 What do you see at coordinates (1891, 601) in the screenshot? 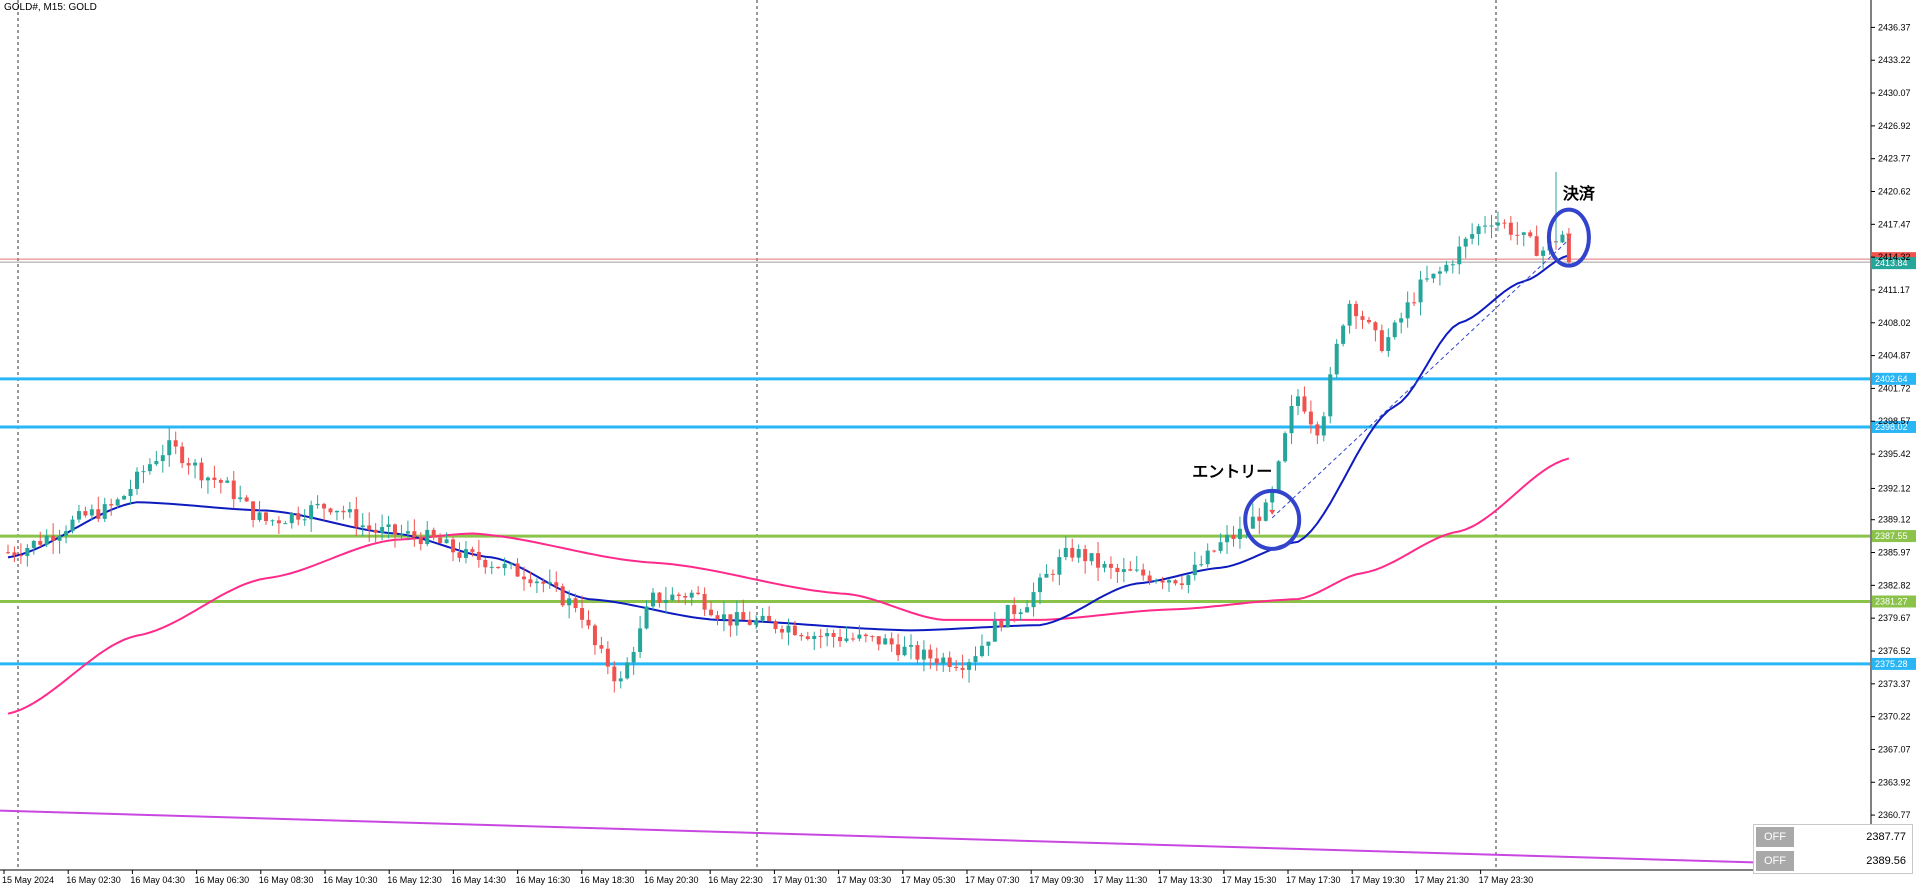
I see `level-price-label: 2381.27` at bounding box center [1891, 601].